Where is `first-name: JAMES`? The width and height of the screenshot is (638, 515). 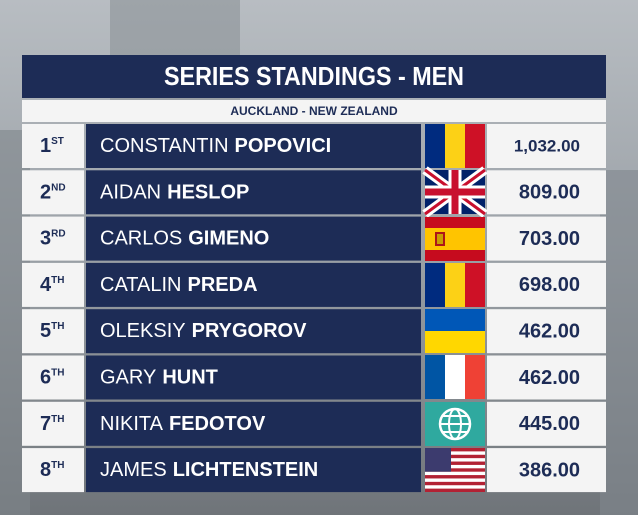
first-name: JAMES is located at coordinates (133, 470).